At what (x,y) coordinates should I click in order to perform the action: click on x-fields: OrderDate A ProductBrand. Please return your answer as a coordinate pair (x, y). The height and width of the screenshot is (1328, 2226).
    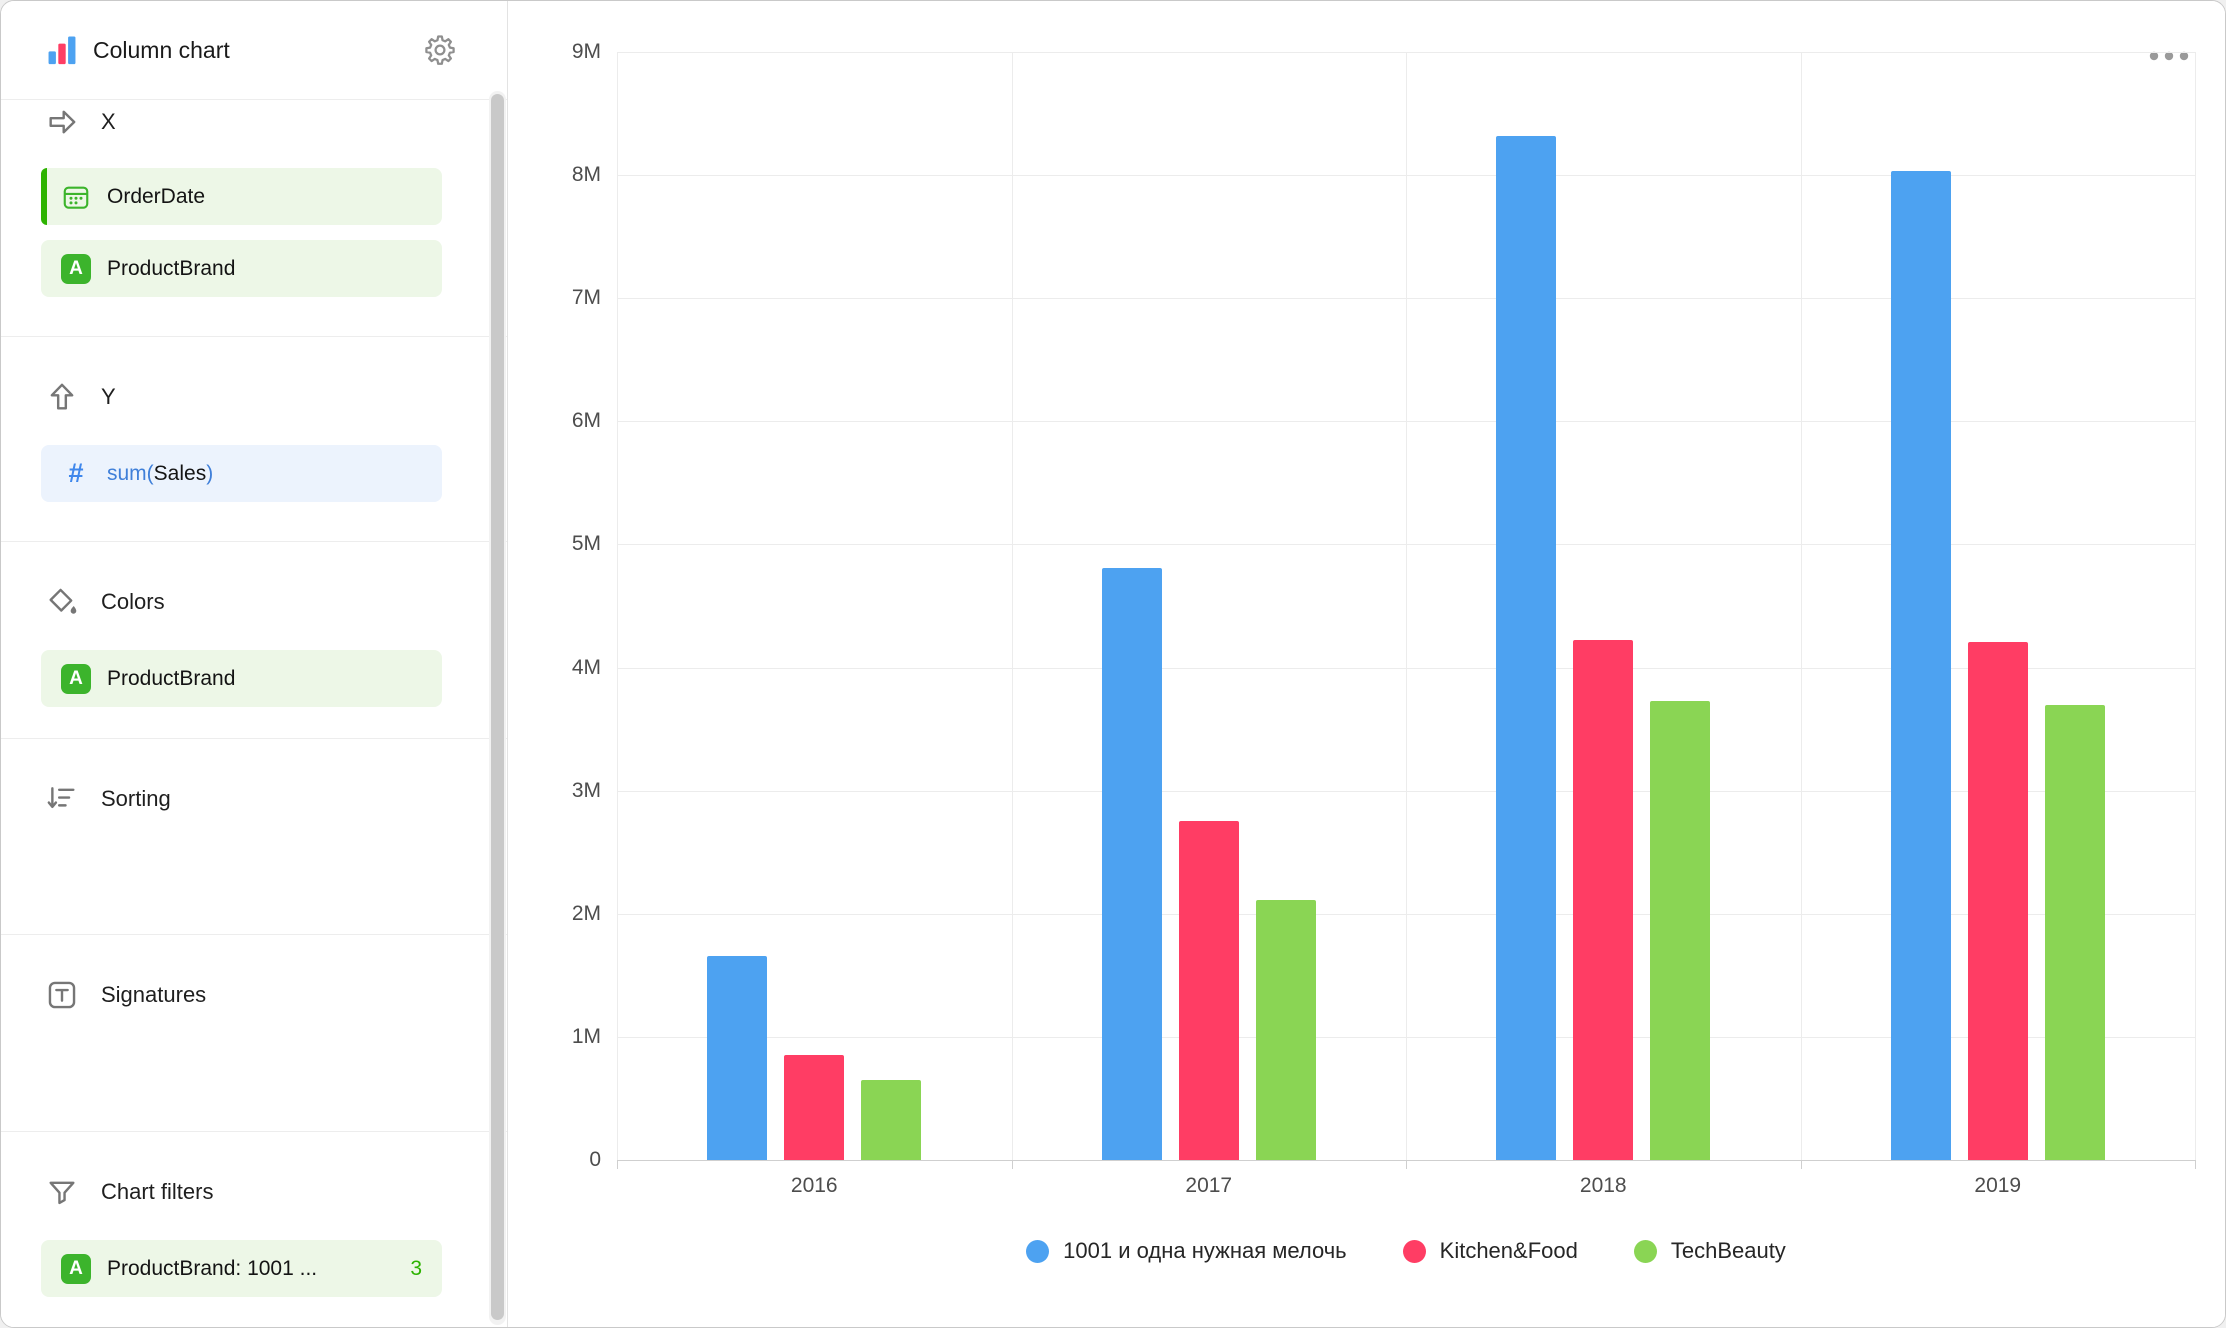
    Looking at the image, I should click on (241, 232).